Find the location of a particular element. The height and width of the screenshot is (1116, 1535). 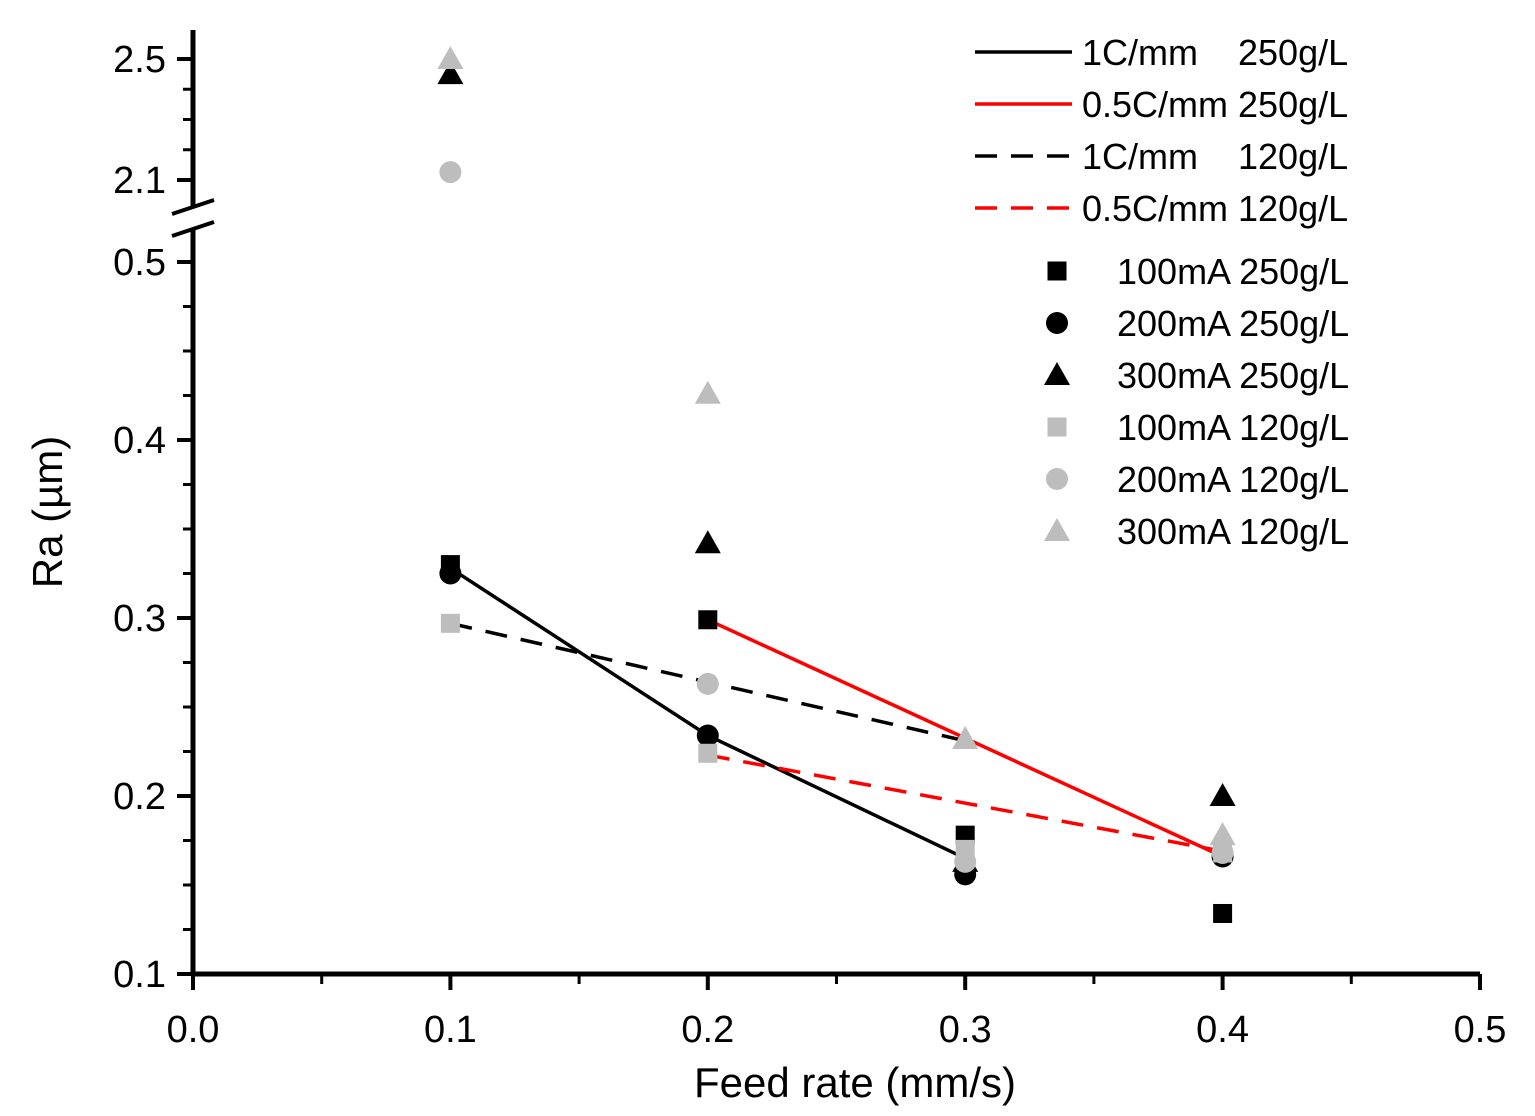

y-tick-label: 0.2 is located at coordinates (139, 797).